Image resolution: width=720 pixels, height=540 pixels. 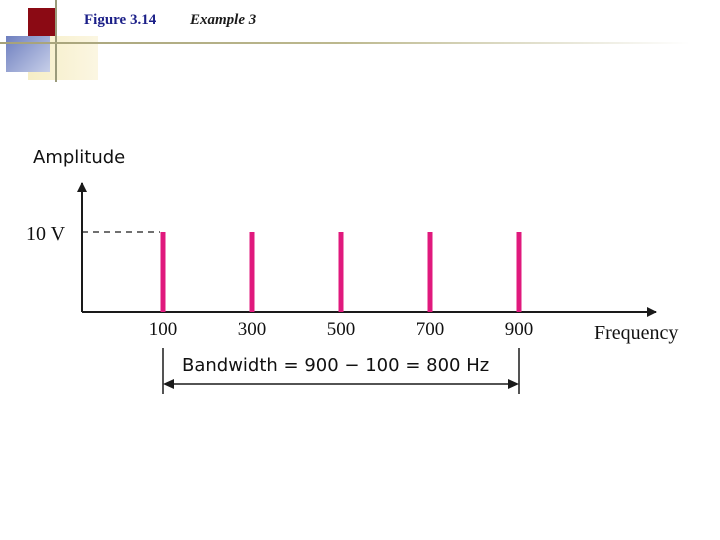 I want to click on bandwidth-annotation, so click(x=341, y=371).